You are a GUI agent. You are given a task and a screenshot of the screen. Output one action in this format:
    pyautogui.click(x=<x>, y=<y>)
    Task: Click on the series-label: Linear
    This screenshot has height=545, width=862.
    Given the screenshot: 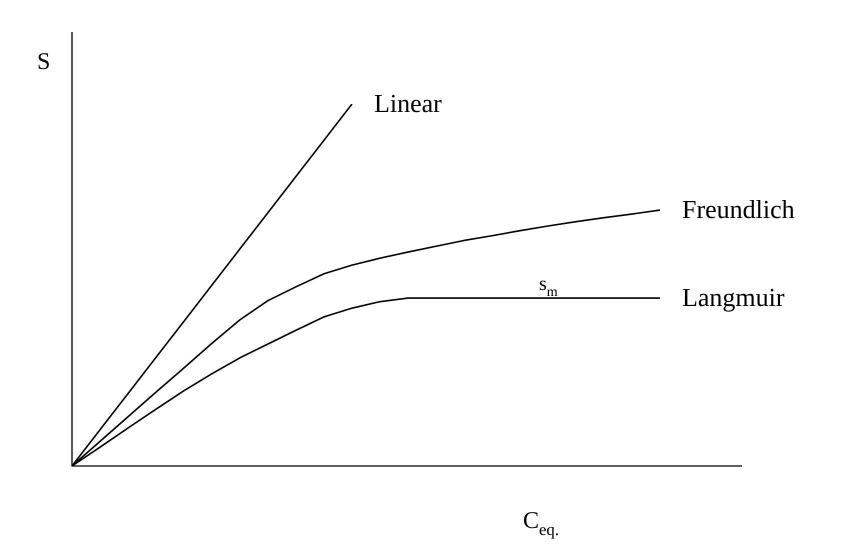 What is the action you would take?
    pyautogui.click(x=408, y=103)
    